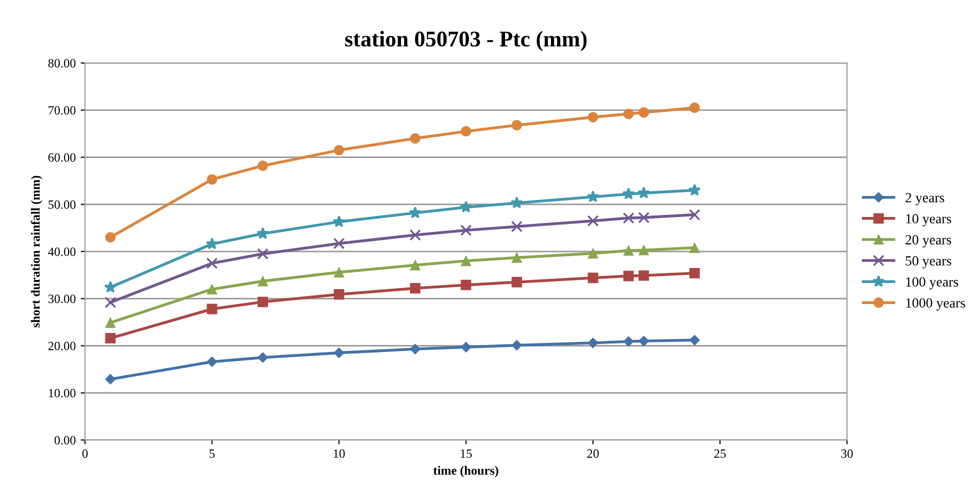  Describe the element at coordinates (929, 241) in the screenshot. I see `legend-label: 20 years` at that location.